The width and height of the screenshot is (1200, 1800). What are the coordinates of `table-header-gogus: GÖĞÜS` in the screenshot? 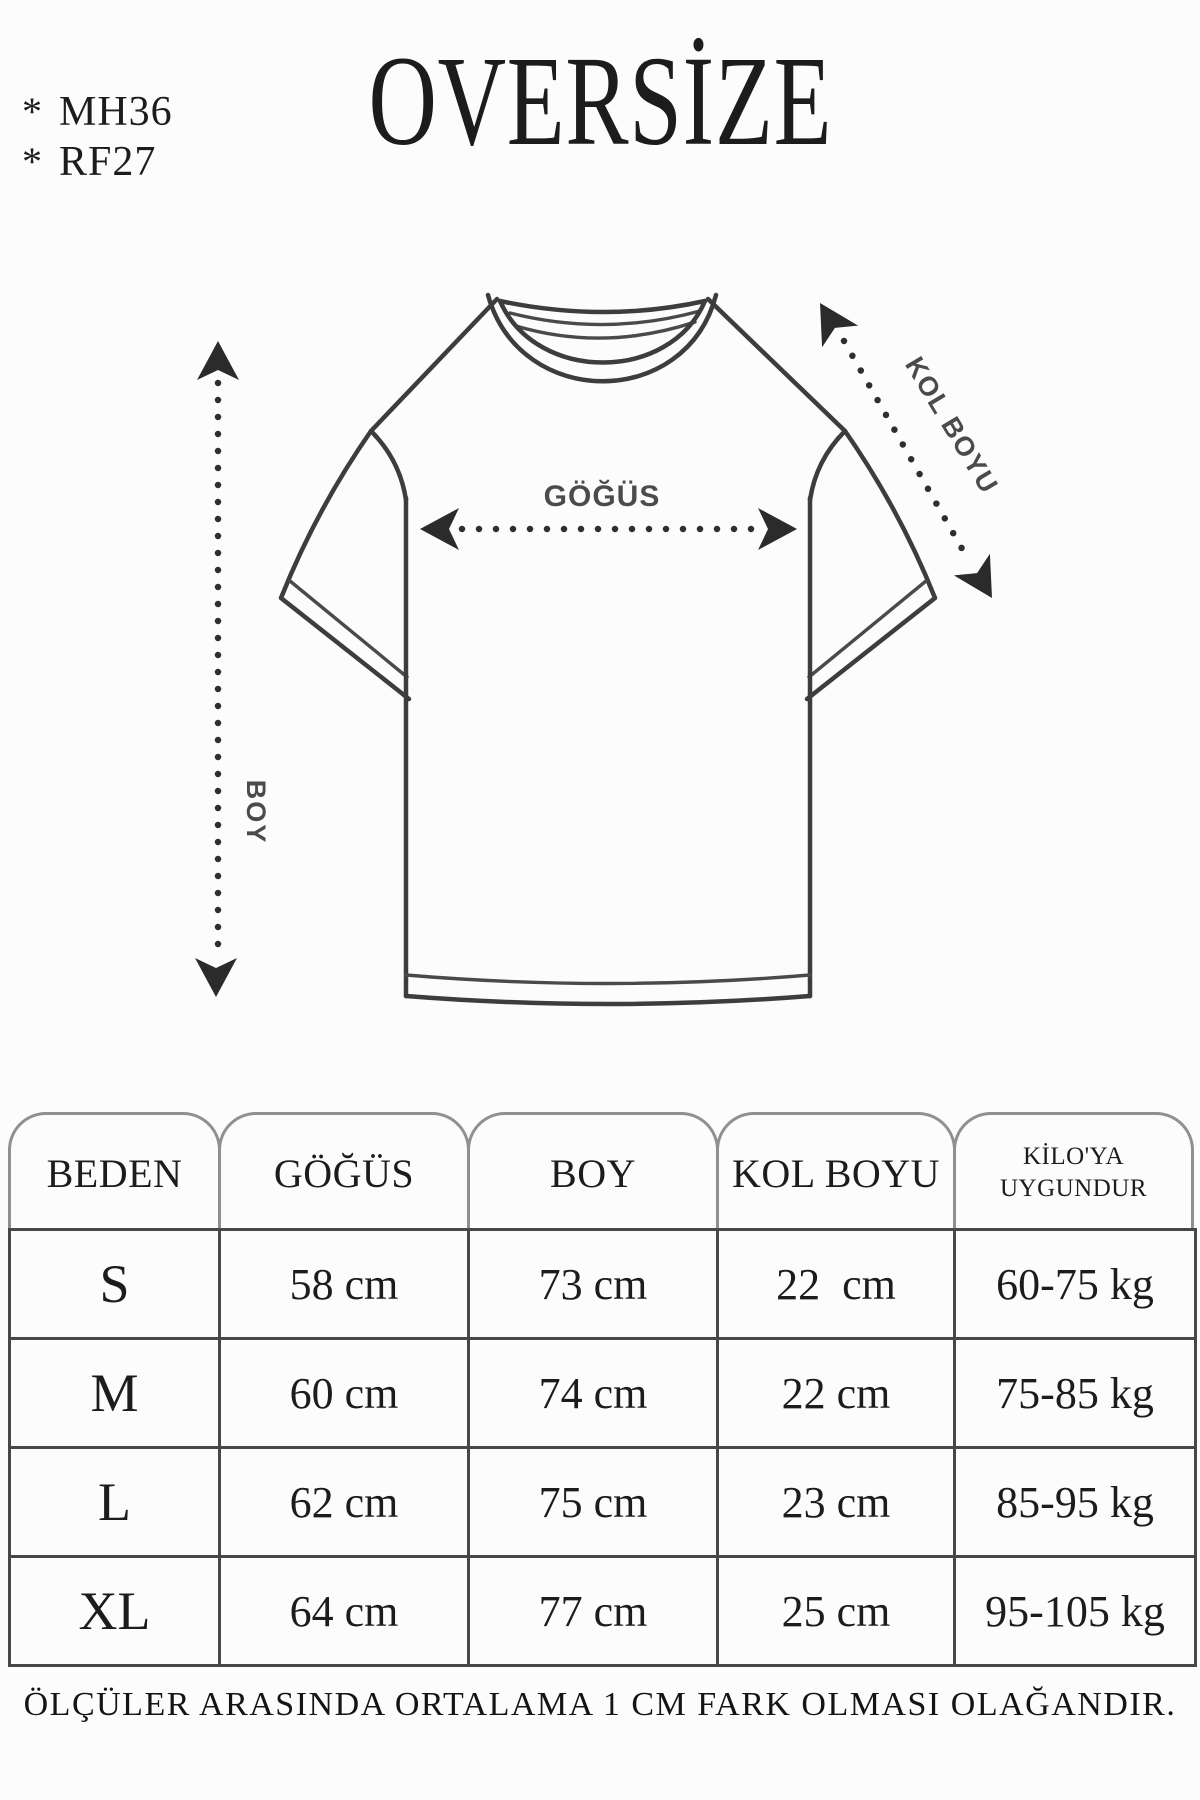 It's located at (344, 1171).